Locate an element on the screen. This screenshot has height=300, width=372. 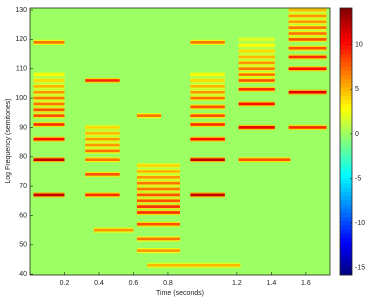
y-tick-label: 90 is located at coordinates (23, 127).